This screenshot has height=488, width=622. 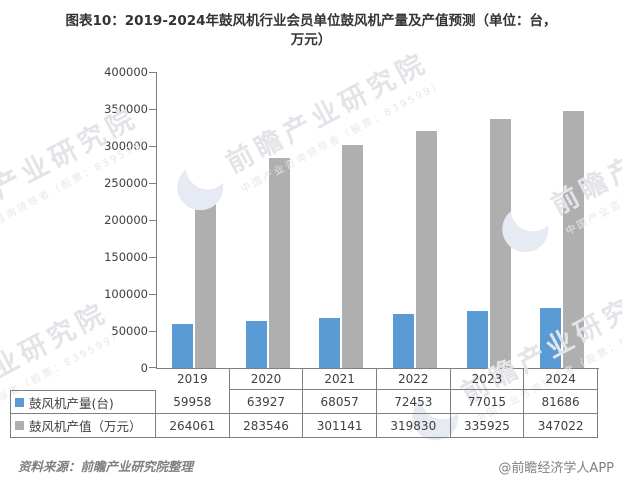 I want to click on legend-label-series2: 鼓风机产值（万元）, so click(x=85, y=426).